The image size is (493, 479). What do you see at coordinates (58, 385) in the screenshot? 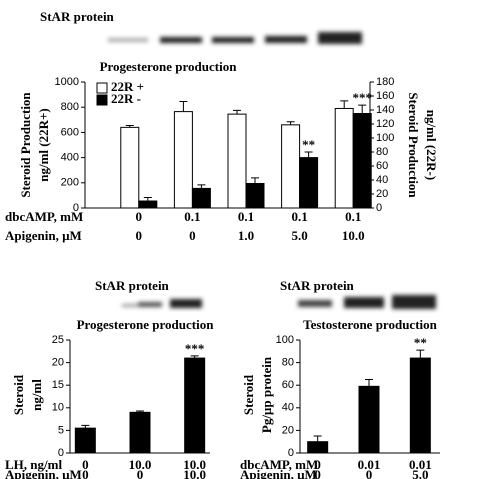
I see `y-tick-label: 15` at bounding box center [58, 385].